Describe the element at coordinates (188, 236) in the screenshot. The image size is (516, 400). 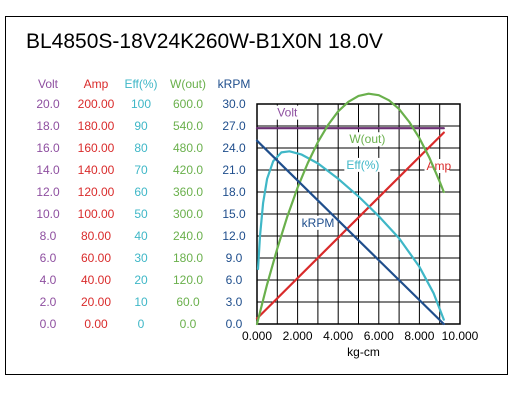
I see `axis-tick-w-out: 240.0` at that location.